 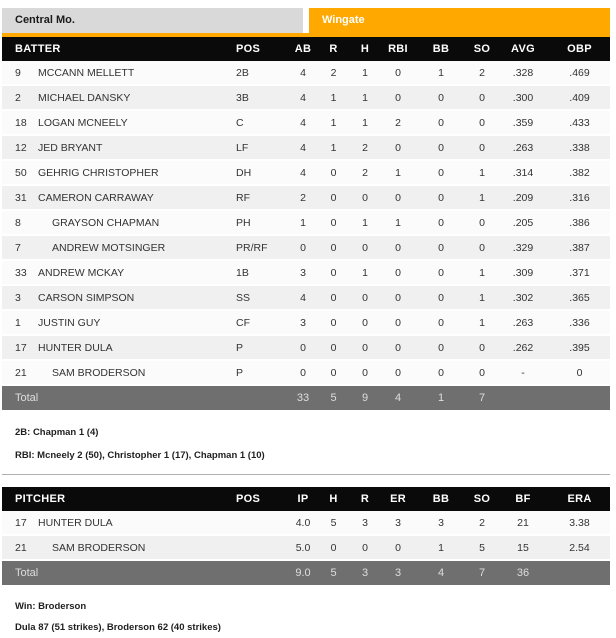 I want to click on total-ip: 9.0, so click(x=303, y=572).